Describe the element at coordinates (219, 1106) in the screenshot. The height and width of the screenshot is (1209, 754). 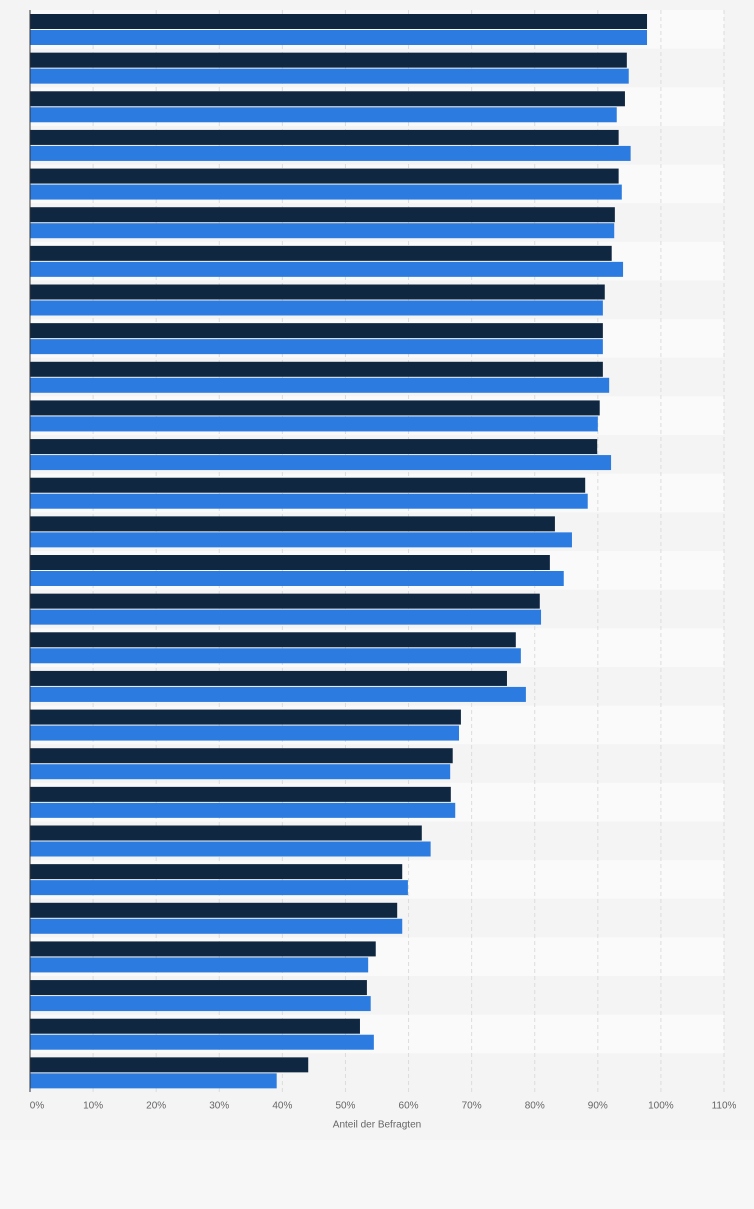
I see `x-tick-label: 30%` at that location.